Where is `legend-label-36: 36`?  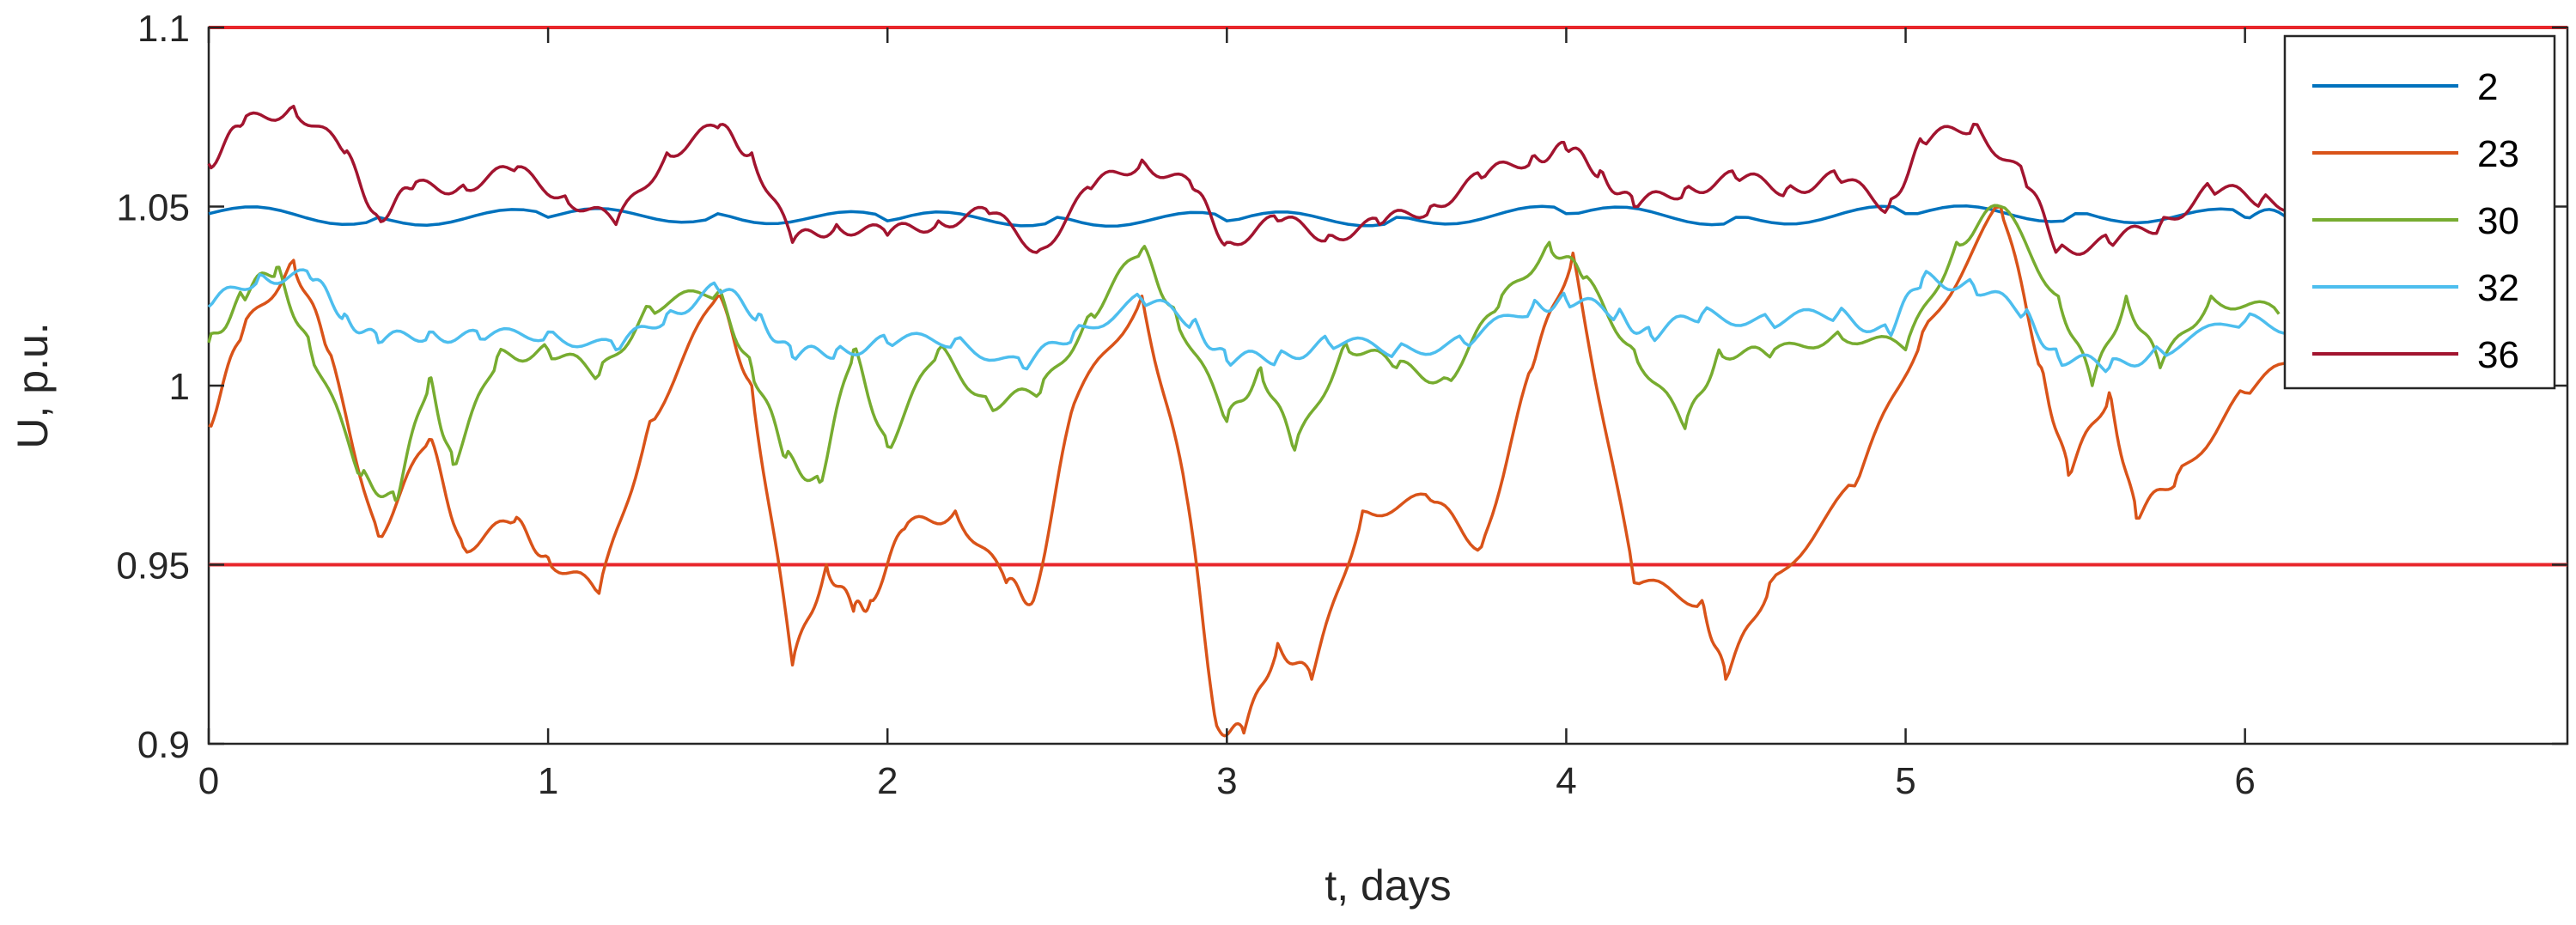
legend-label-36: 36 is located at coordinates (2498, 355).